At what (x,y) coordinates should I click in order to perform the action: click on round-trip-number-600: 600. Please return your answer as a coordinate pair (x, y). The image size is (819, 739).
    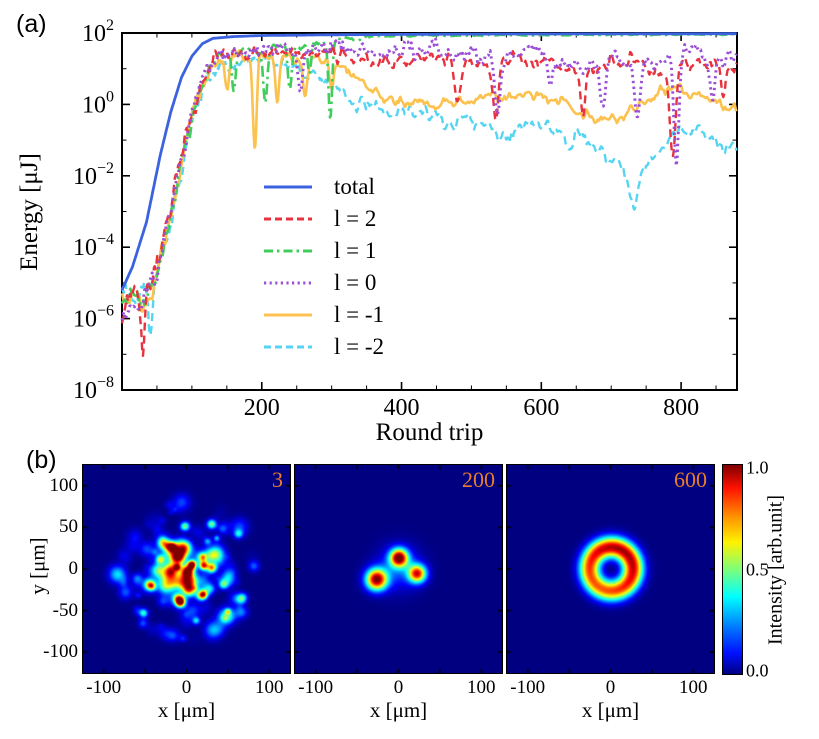
    Looking at the image, I should click on (690, 479).